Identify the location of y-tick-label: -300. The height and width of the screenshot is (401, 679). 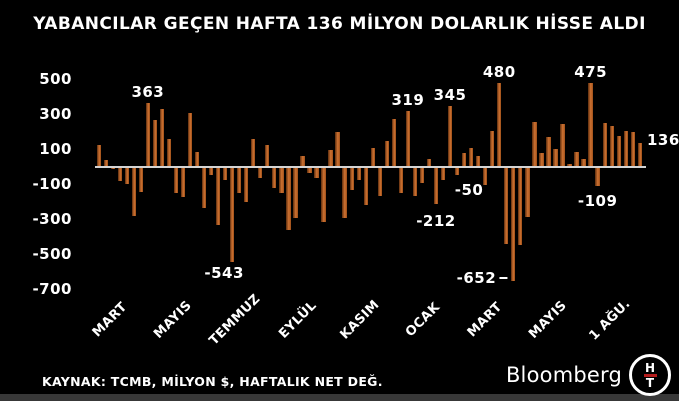
(52, 219).